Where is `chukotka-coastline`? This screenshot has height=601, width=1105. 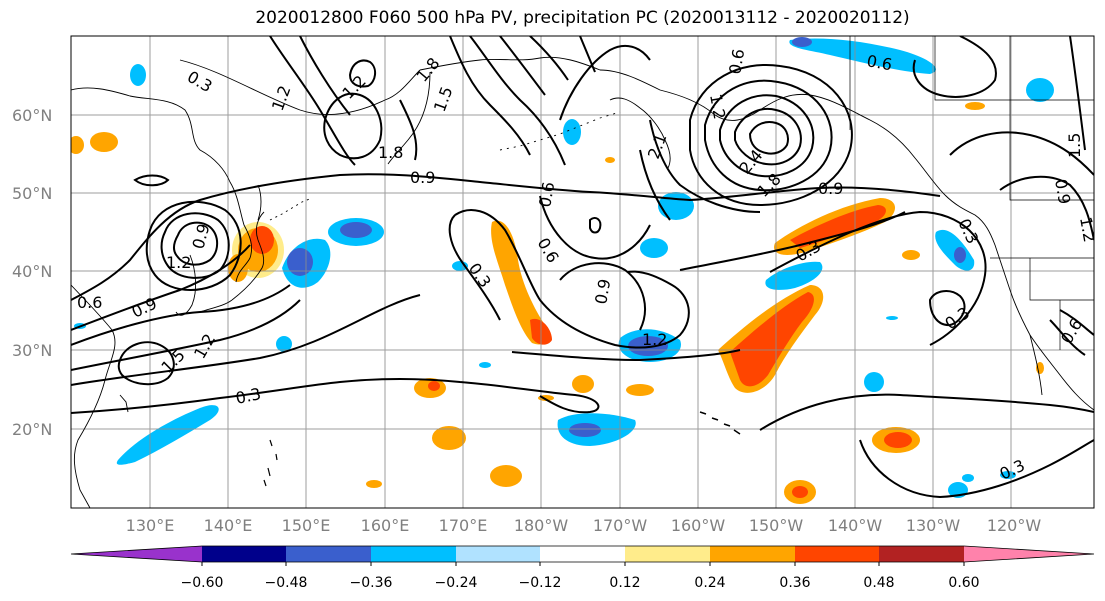
chukotka-coastline is located at coordinates (510, 63).